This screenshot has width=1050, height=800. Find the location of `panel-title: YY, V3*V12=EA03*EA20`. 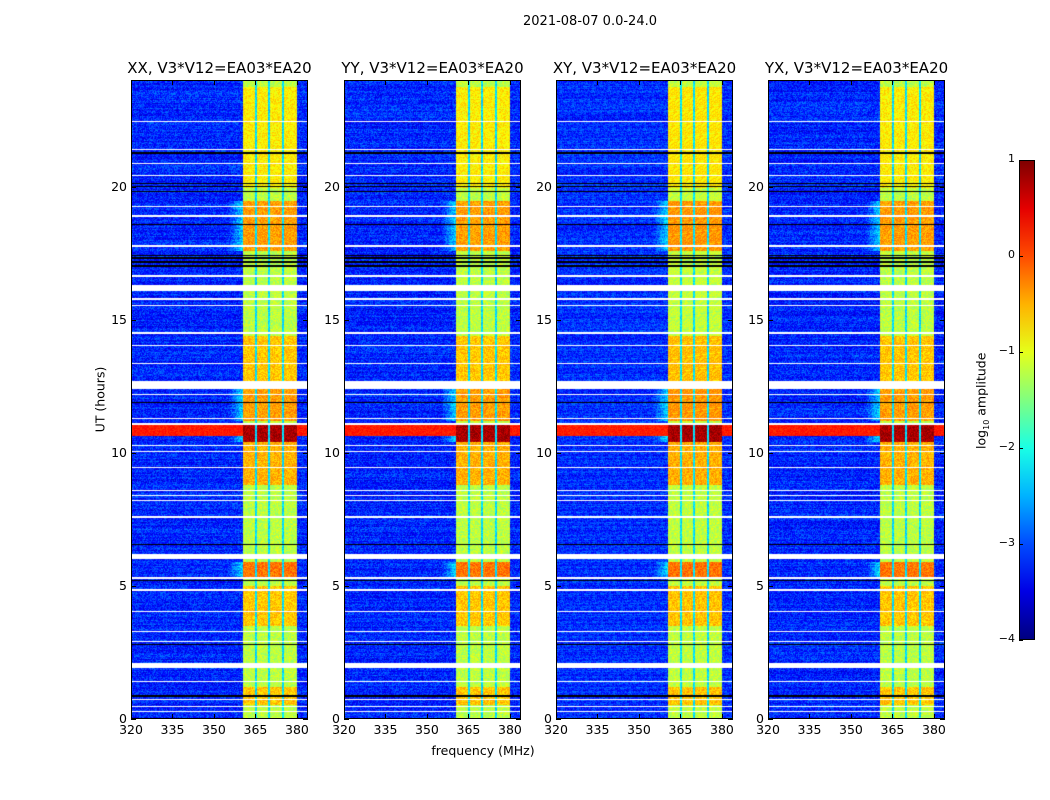

panel-title: YY, V3*V12=EA03*EA20 is located at coordinates (432, 68).